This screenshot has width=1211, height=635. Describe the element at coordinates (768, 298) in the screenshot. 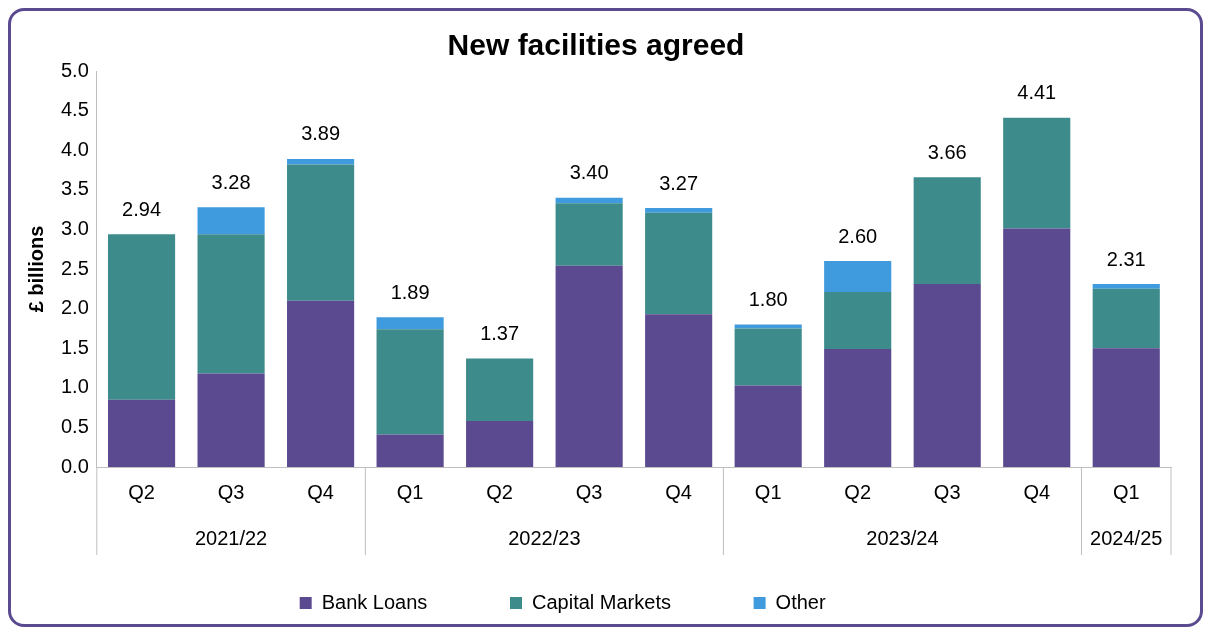

I see `total-label: 1.80` at that location.